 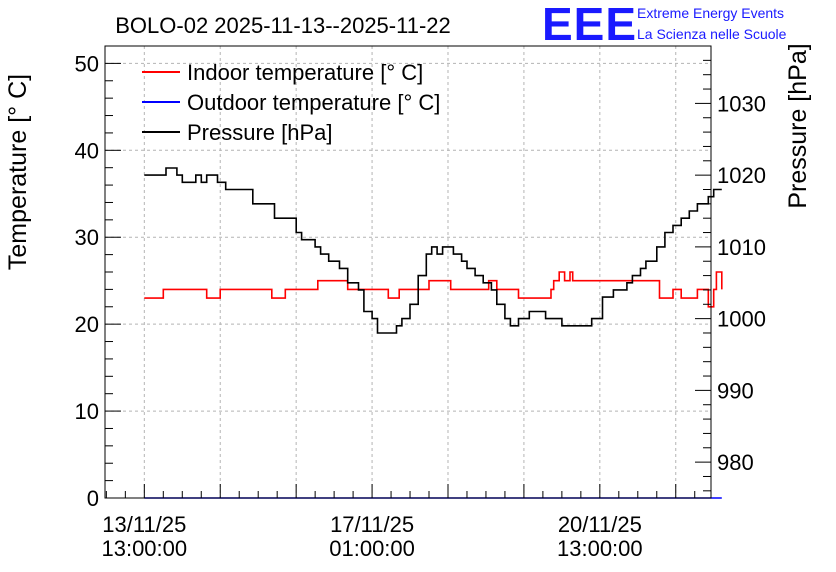 I want to click on y-right-tick-label: 980, so click(x=735, y=462).